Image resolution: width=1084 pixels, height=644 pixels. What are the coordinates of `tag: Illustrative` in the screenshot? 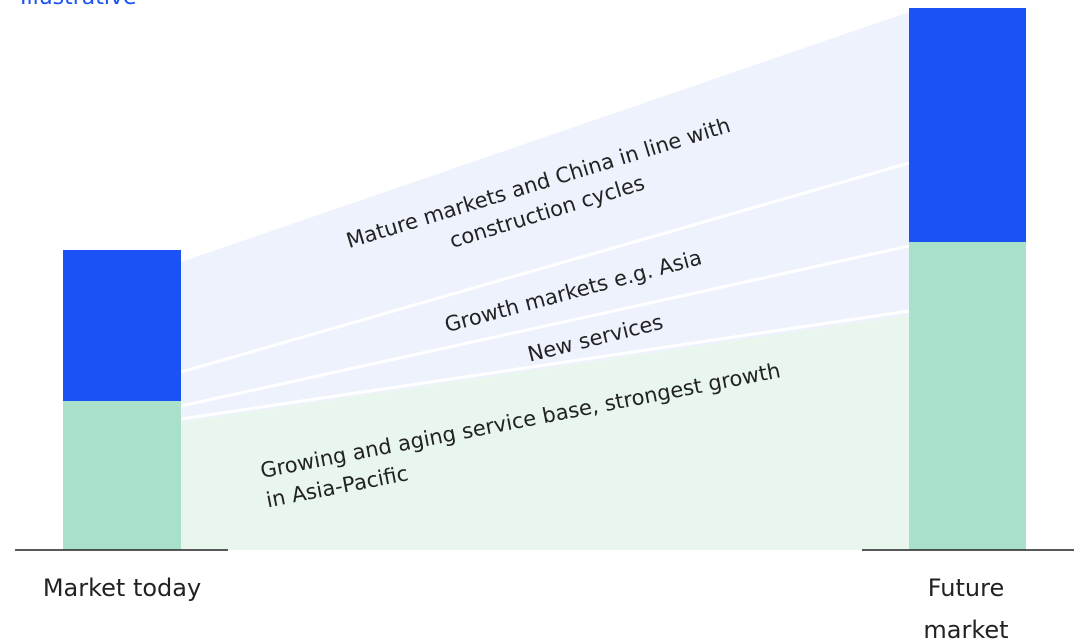 It's located at (78, 5).